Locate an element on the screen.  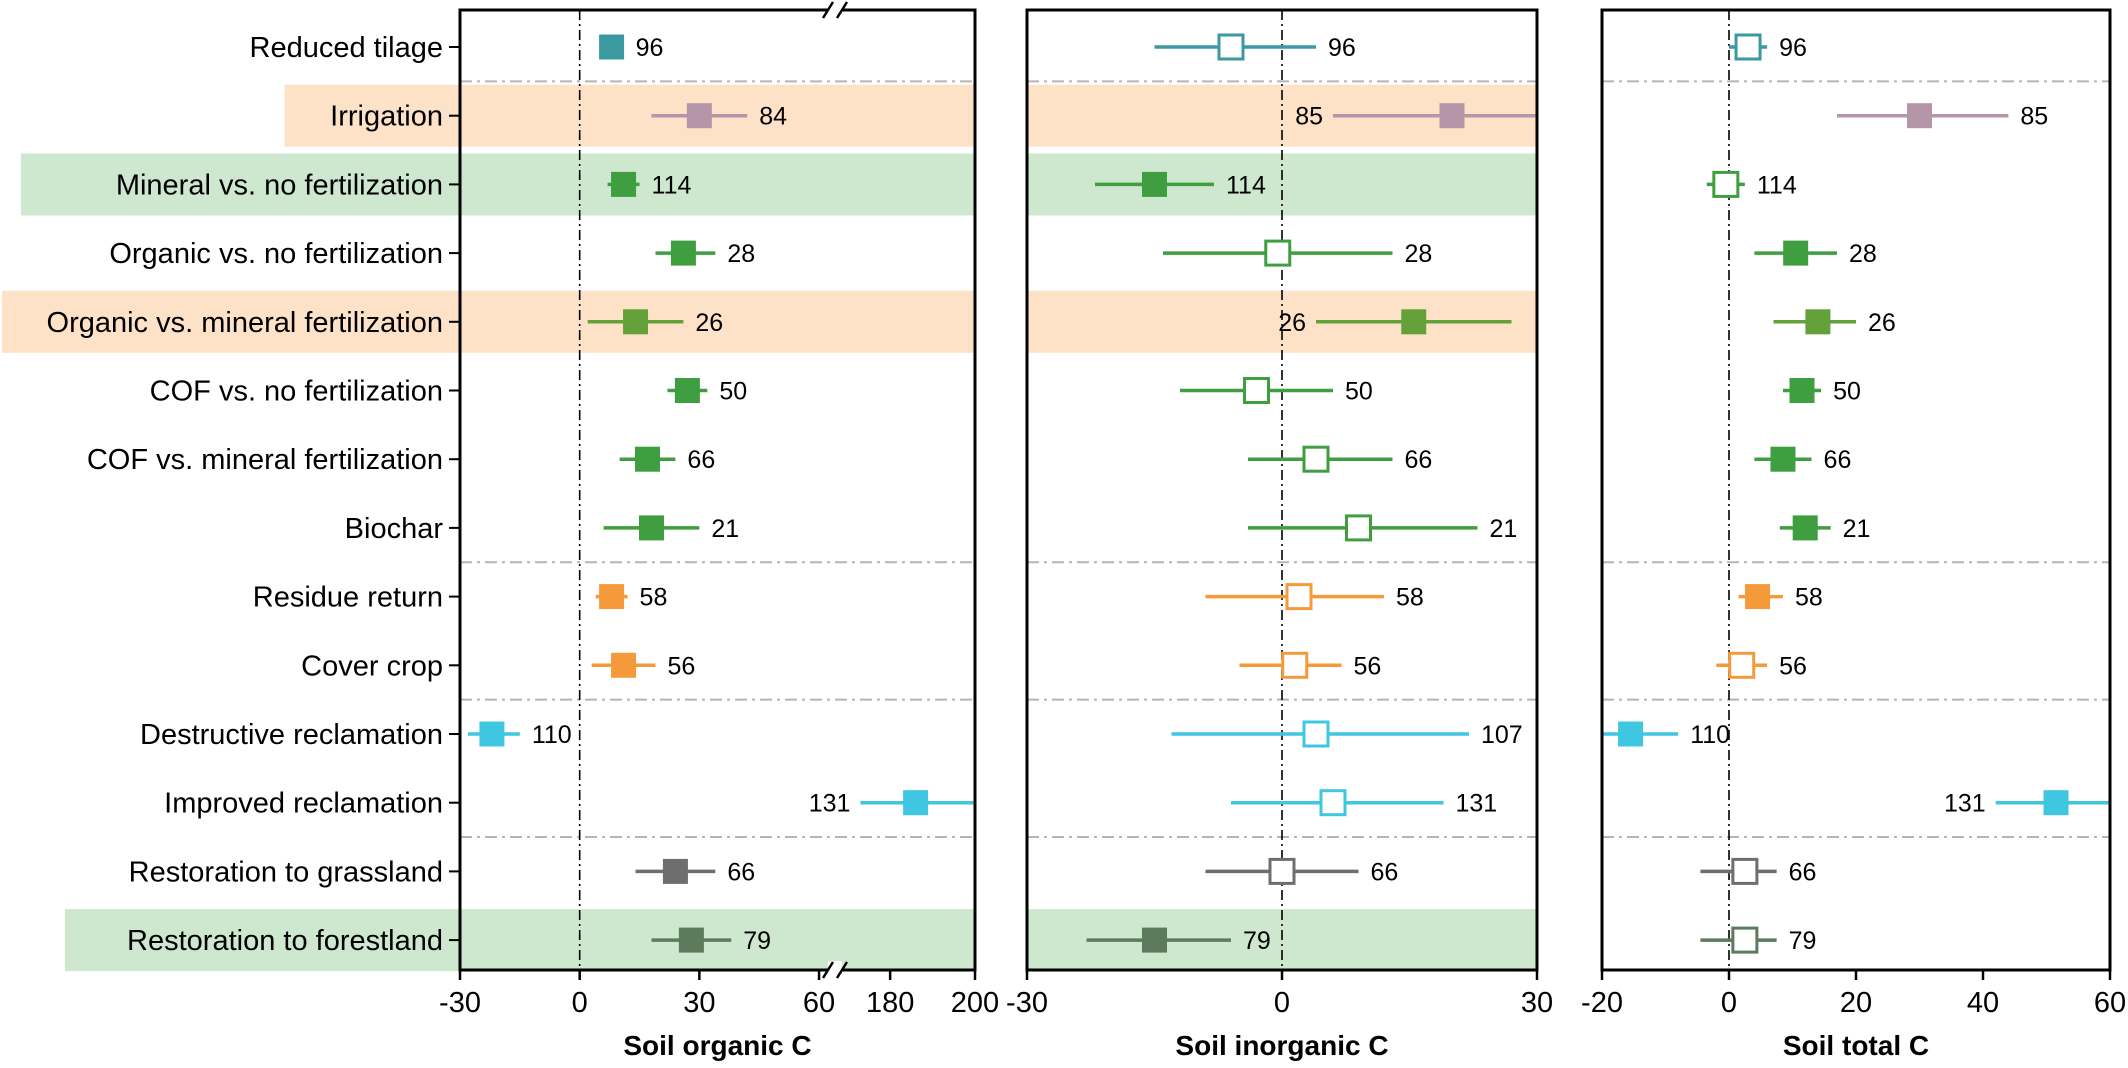
sample-size-label: 58 is located at coordinates (1809, 598).